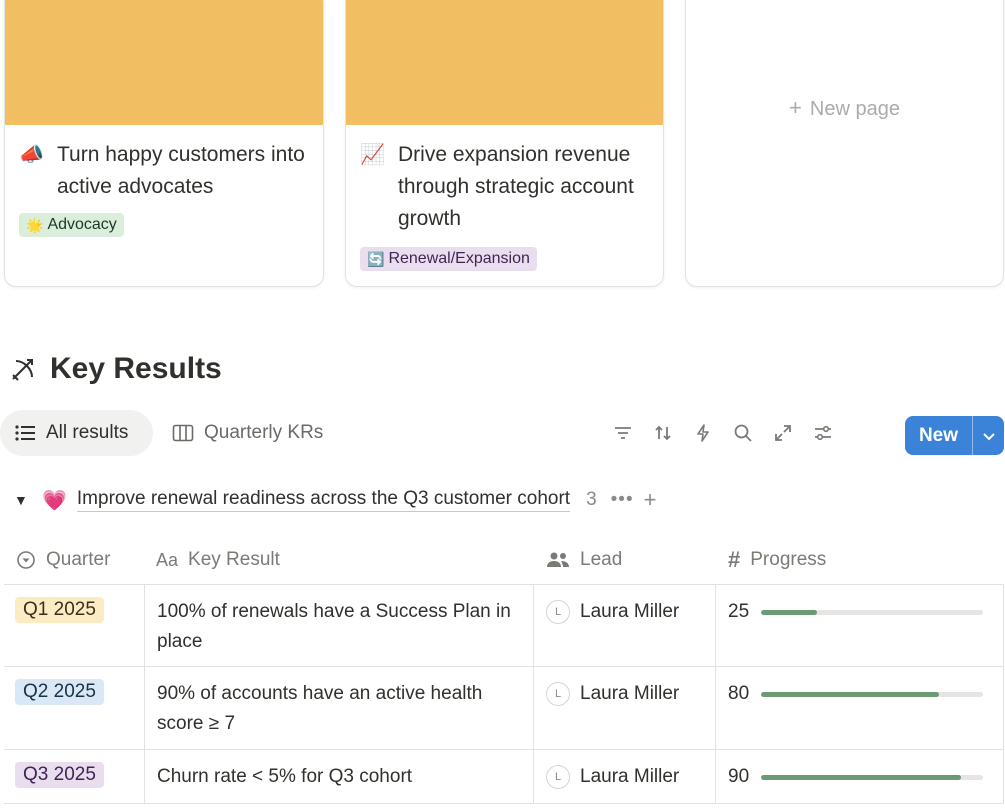 The width and height of the screenshot is (1005, 810). What do you see at coordinates (26, 560) in the screenshot?
I see `select-icon` at bounding box center [26, 560].